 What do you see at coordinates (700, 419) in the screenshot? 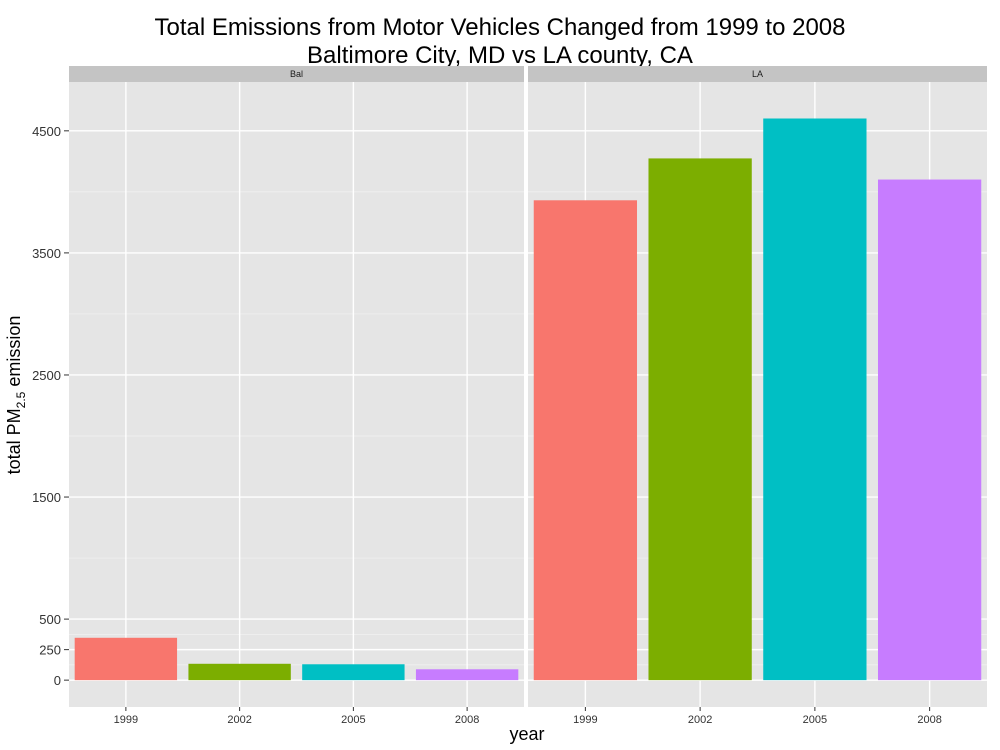
I see `bar-la-2002` at bounding box center [700, 419].